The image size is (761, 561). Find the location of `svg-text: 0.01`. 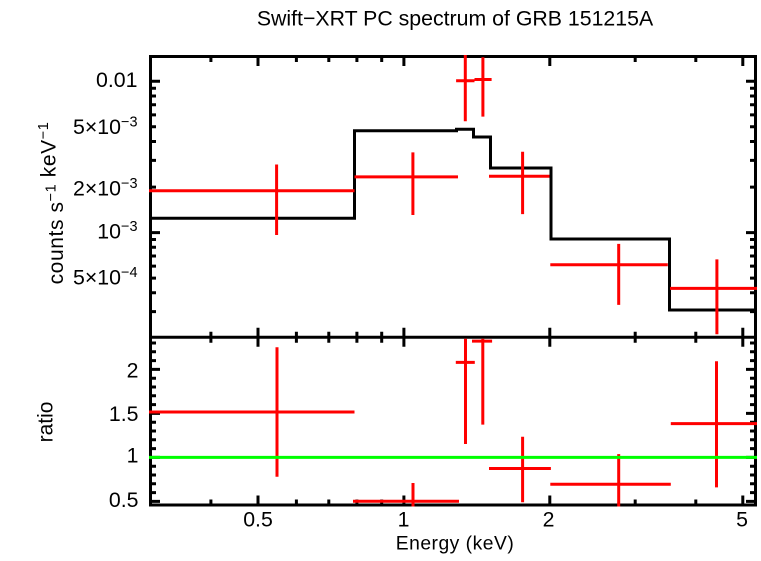

svg-text: 0.01 is located at coordinates (116, 80).